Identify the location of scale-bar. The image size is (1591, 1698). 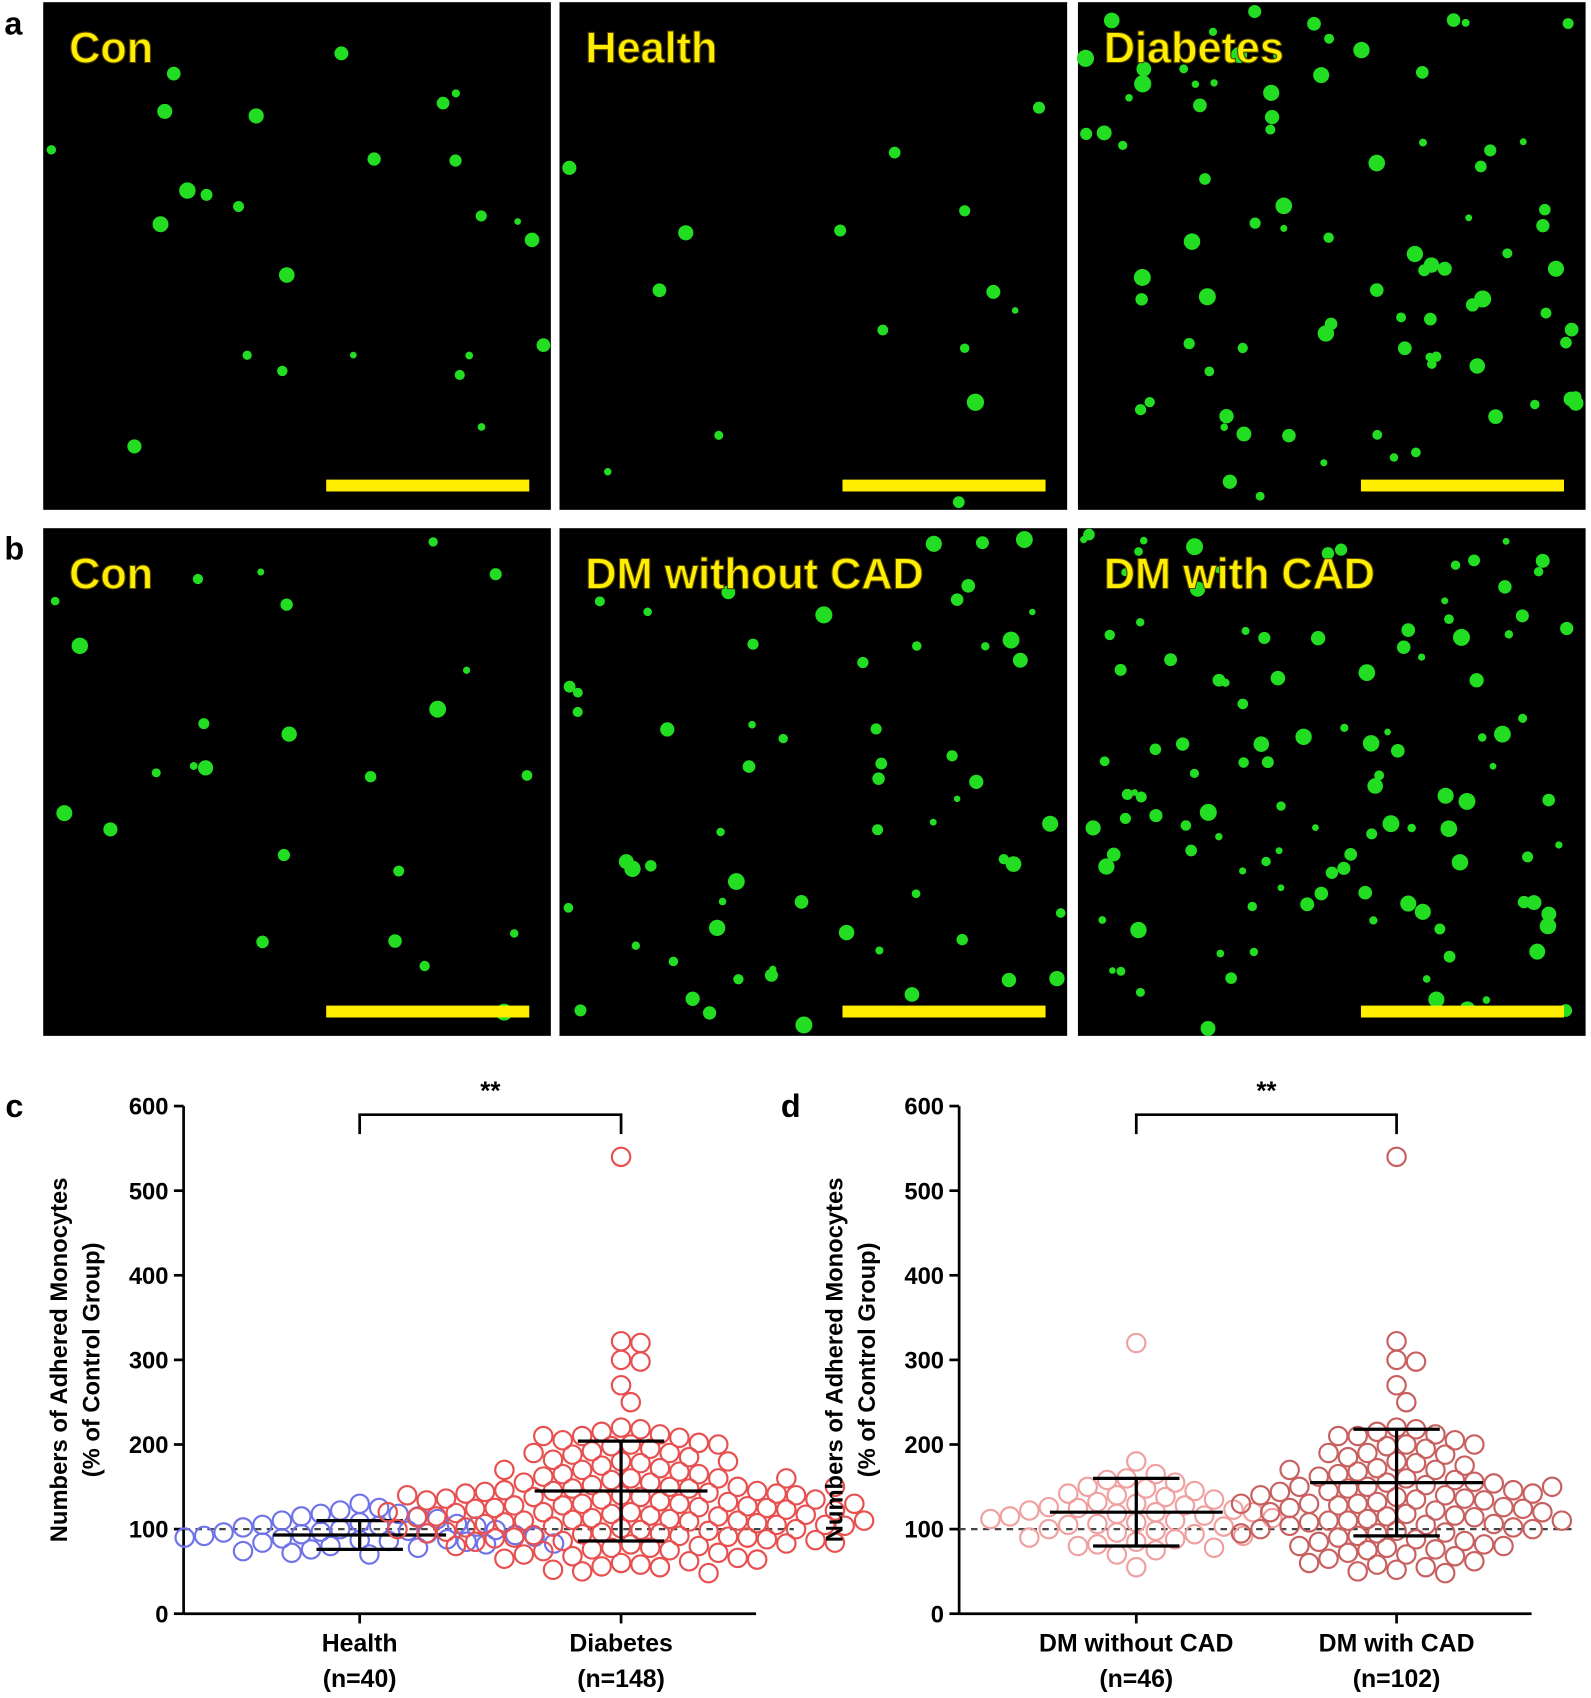
(944, 1011).